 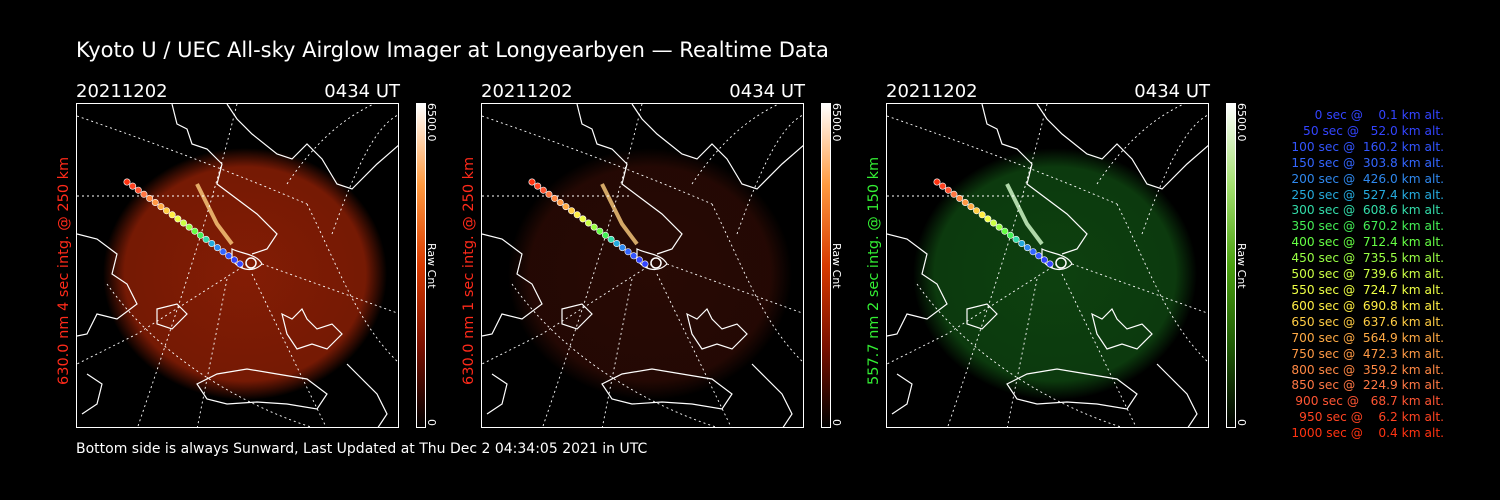 What do you see at coordinates (1365, 305) in the screenshot?
I see `legend-row: 600 sec @ 690.8 km alt.` at bounding box center [1365, 305].